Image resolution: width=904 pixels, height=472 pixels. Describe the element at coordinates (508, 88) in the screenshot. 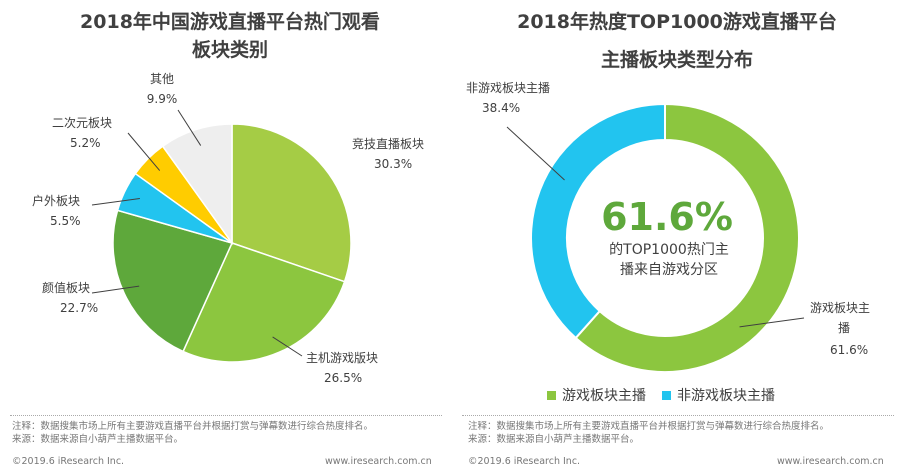

I see `donut-category-label: 非游戏板块主播` at that location.